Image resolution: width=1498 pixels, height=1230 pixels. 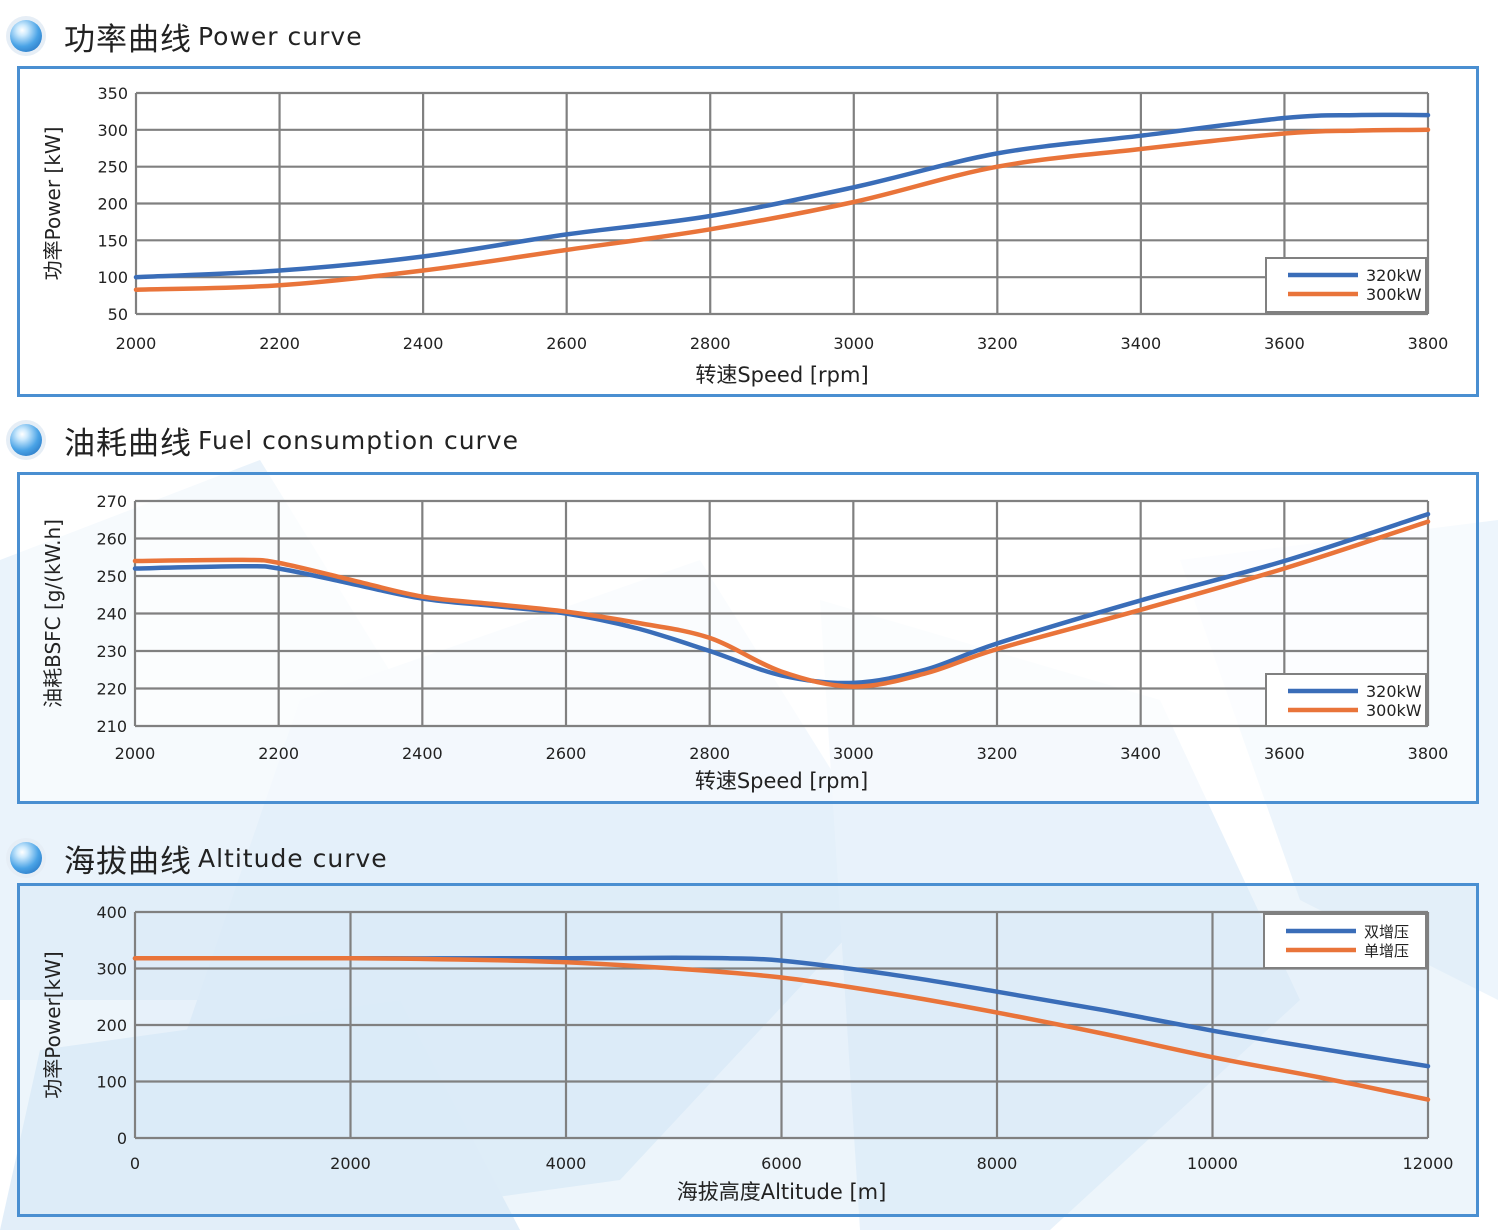 What do you see at coordinates (358, 440) in the screenshot?
I see `section-title-en: Fuel consumption curve` at bounding box center [358, 440].